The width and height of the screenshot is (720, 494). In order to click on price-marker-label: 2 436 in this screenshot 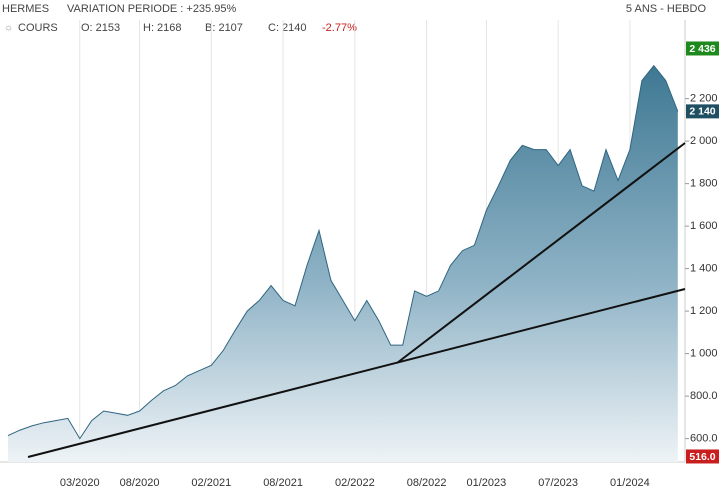, I will do `click(702, 49)`.